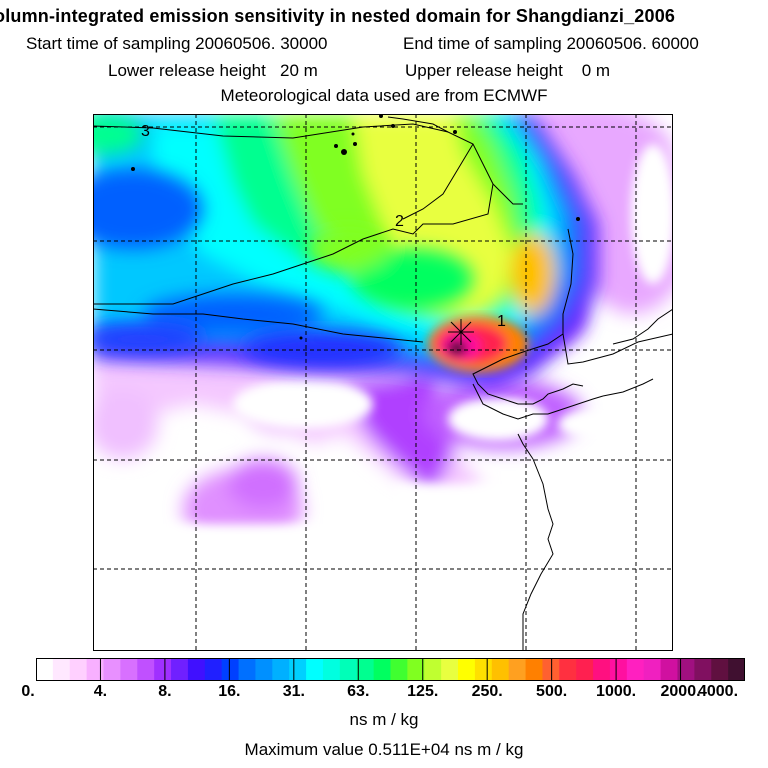 The width and height of the screenshot is (768, 768). I want to click on source-hotspot, so click(478, 344).